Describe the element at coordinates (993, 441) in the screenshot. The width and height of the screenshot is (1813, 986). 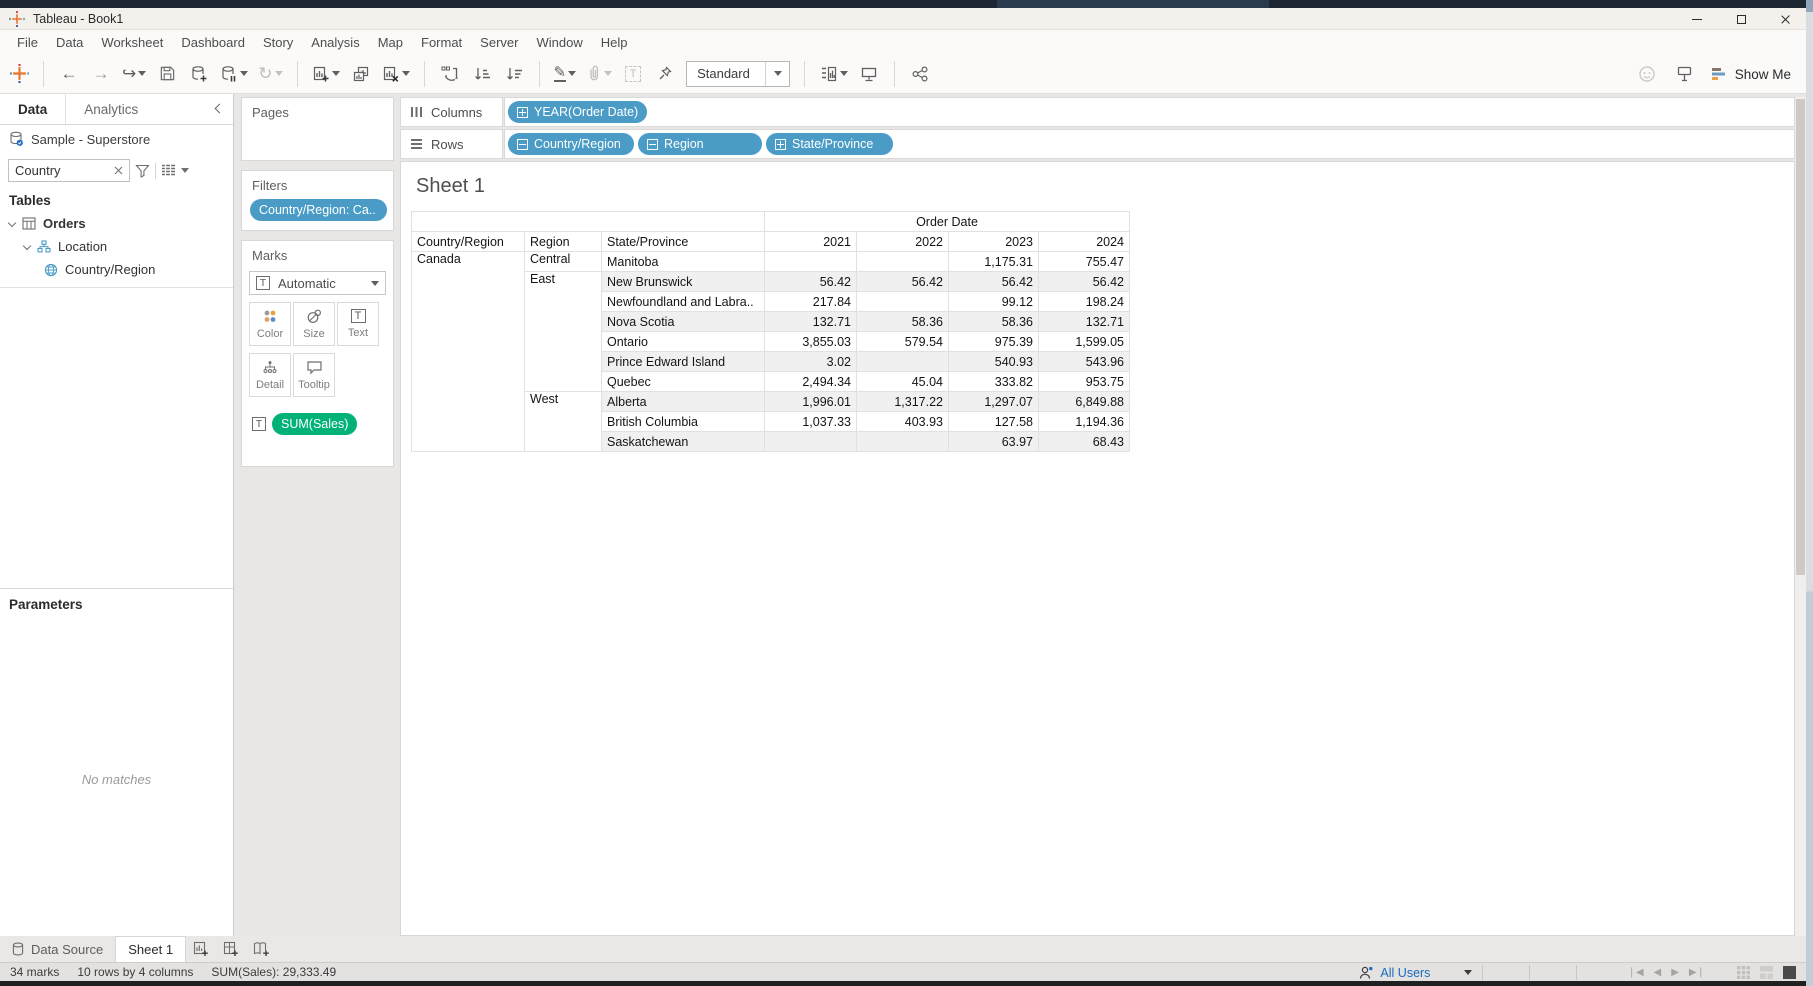
I see `value-cell: 63.97` at that location.